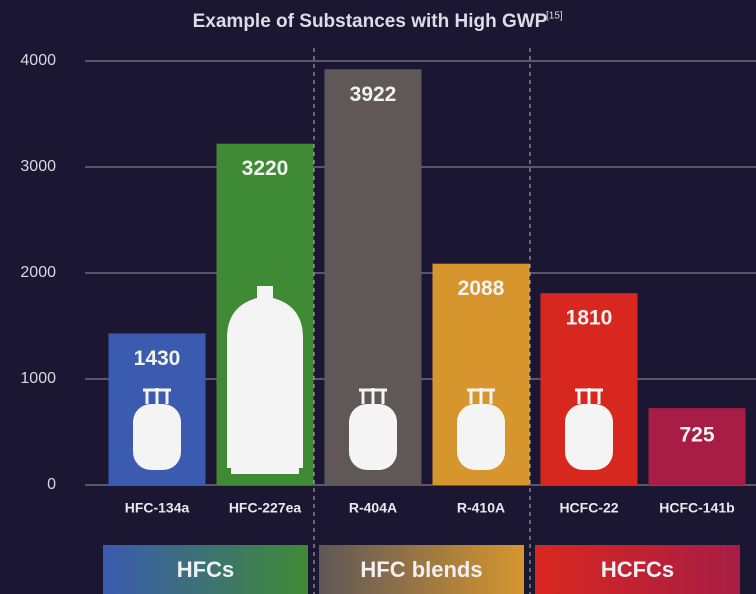 The width and height of the screenshot is (756, 594). I want to click on value-label: 3922, so click(373, 94).